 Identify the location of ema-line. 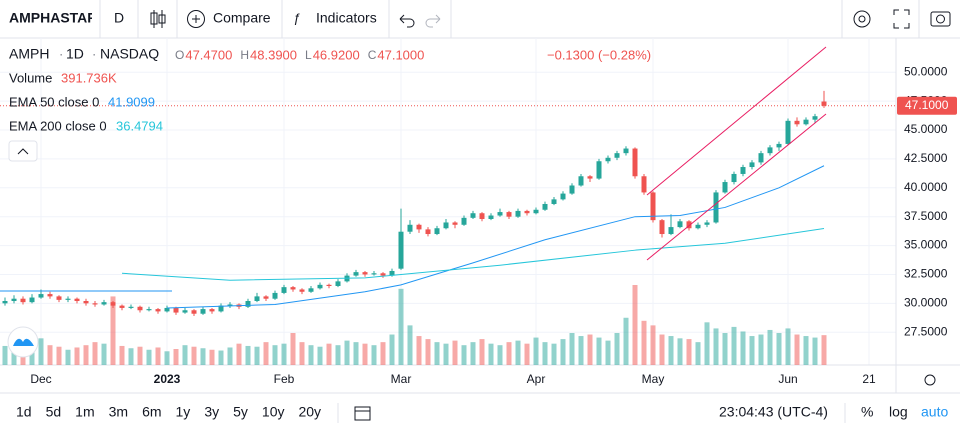
(473, 254).